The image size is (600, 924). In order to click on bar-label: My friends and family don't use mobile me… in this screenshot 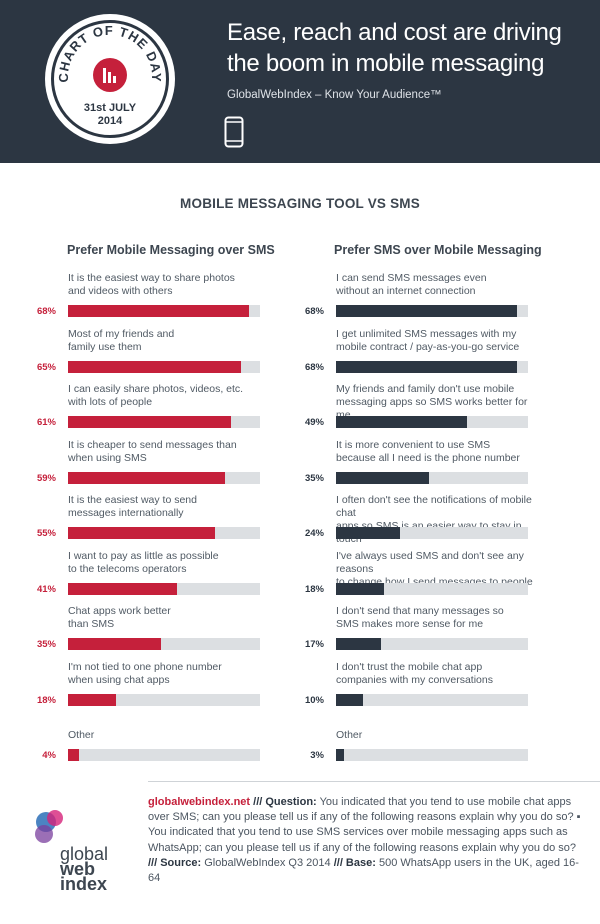, I will do `click(436, 402)`.